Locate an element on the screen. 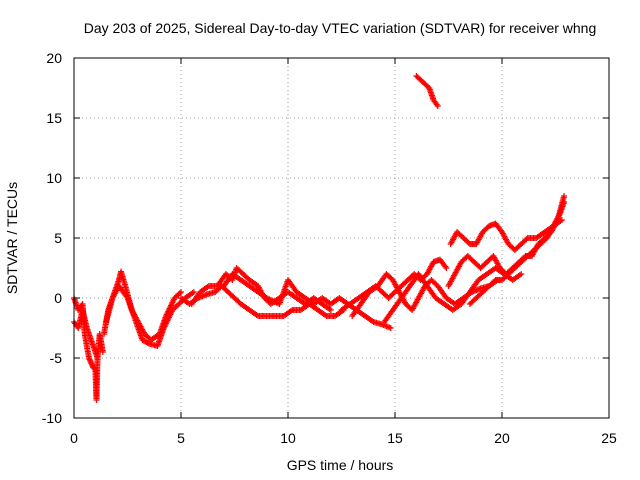 This screenshot has width=640, height=480. x-tick-label: 20 is located at coordinates (502, 438).